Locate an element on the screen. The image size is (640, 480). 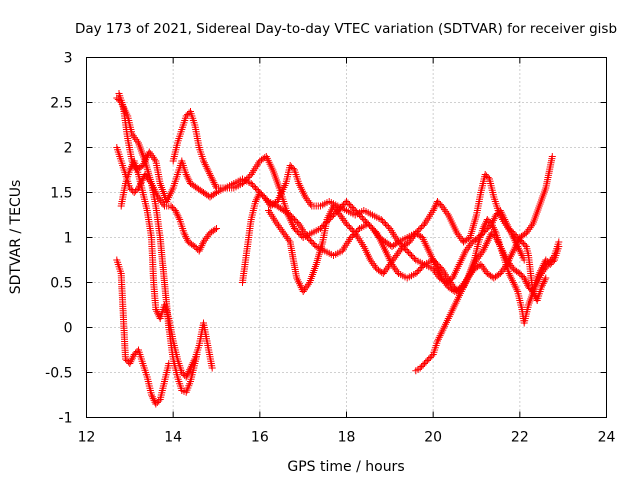
y-tick-label: -1 is located at coordinates (66, 419).